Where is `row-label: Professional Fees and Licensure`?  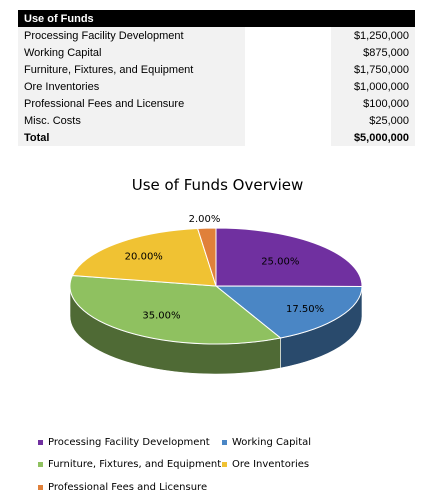 row-label: Professional Fees and Licensure is located at coordinates (132, 103).